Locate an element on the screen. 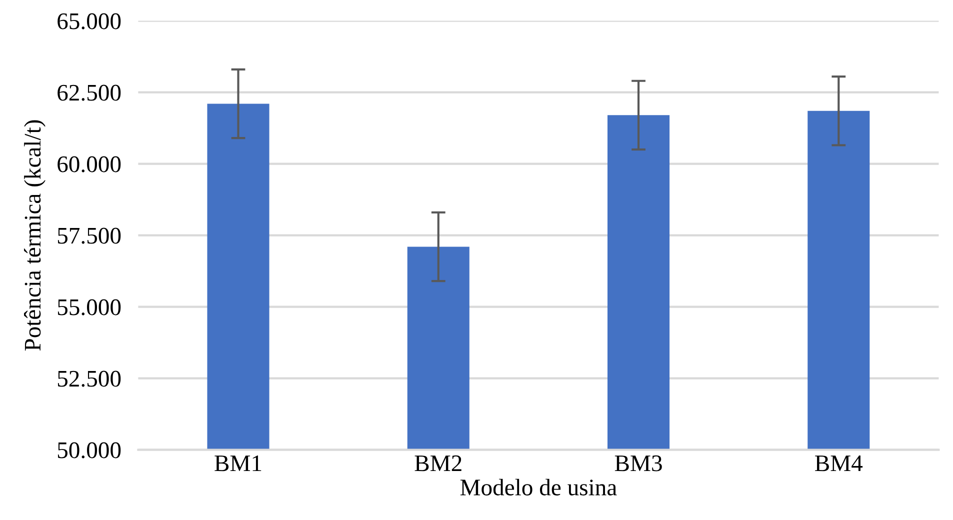 The height and width of the screenshot is (520, 953). x-axis-title: Modelo de usina is located at coordinates (538, 487).